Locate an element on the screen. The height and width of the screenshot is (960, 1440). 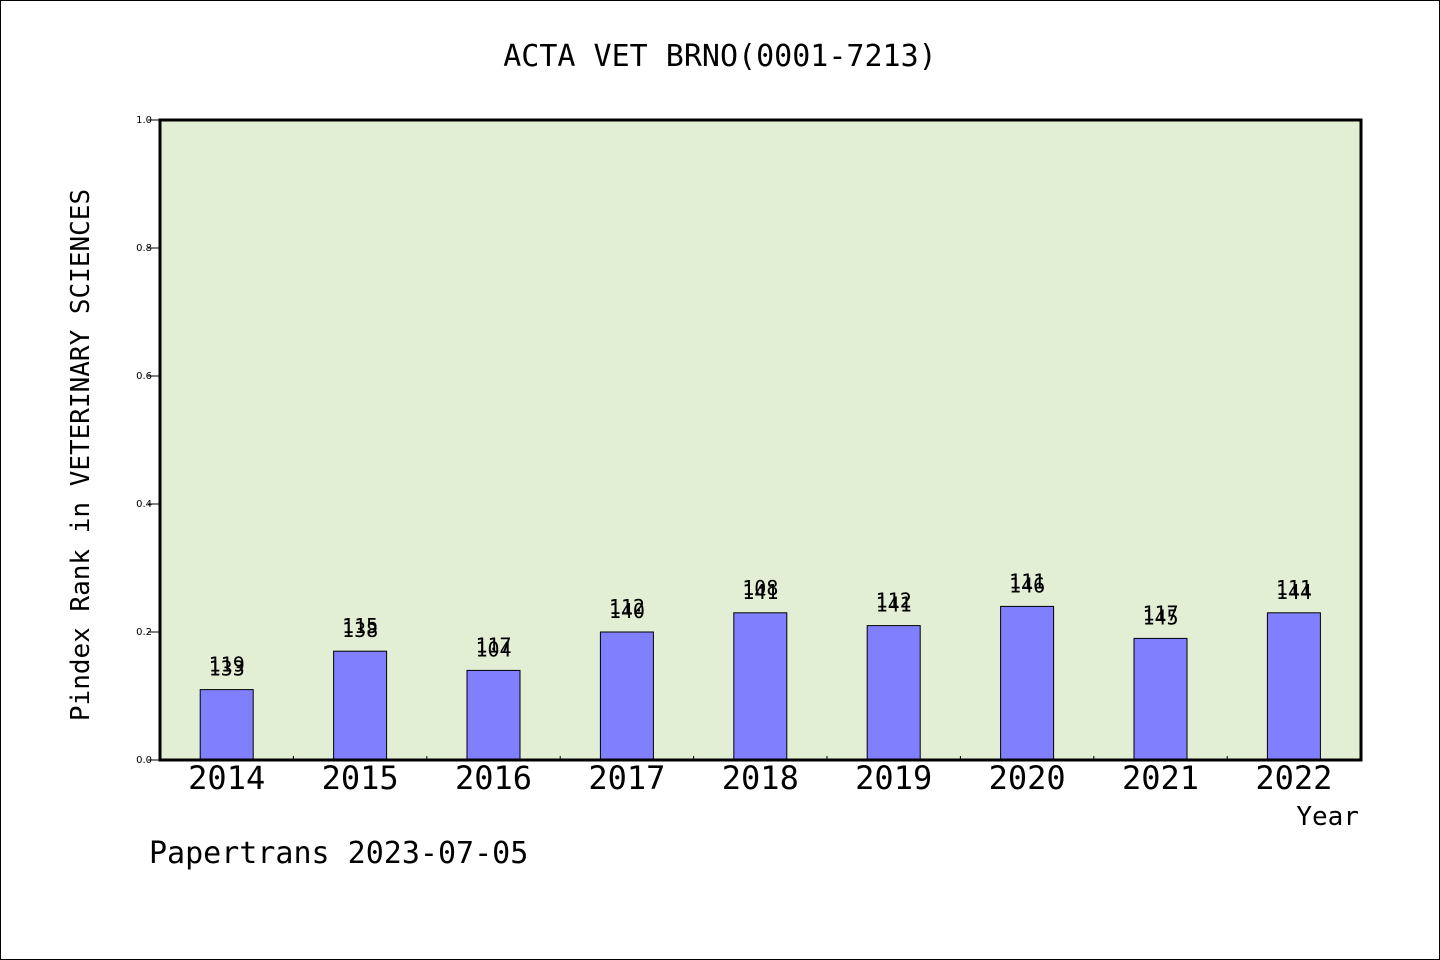
bar-label-bottom: 144 is located at coordinates (1294, 592).